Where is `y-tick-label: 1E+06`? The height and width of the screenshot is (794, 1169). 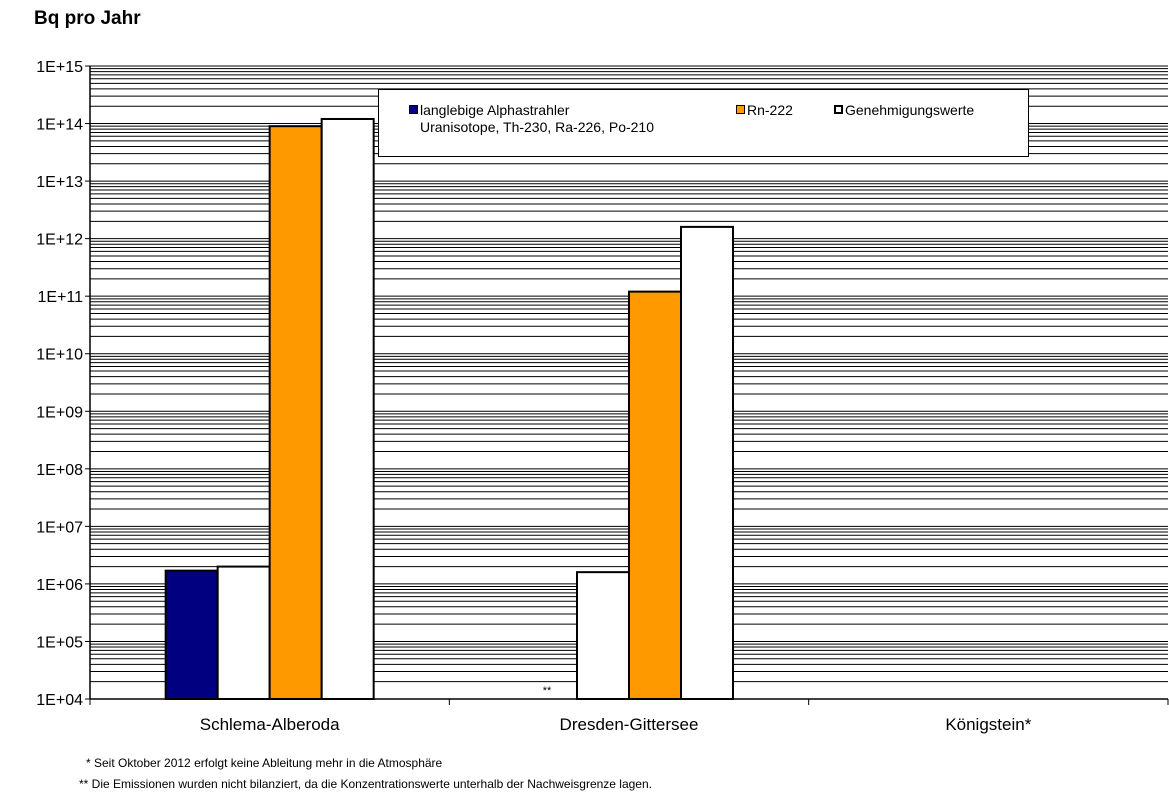 y-tick-label: 1E+06 is located at coordinates (59, 585).